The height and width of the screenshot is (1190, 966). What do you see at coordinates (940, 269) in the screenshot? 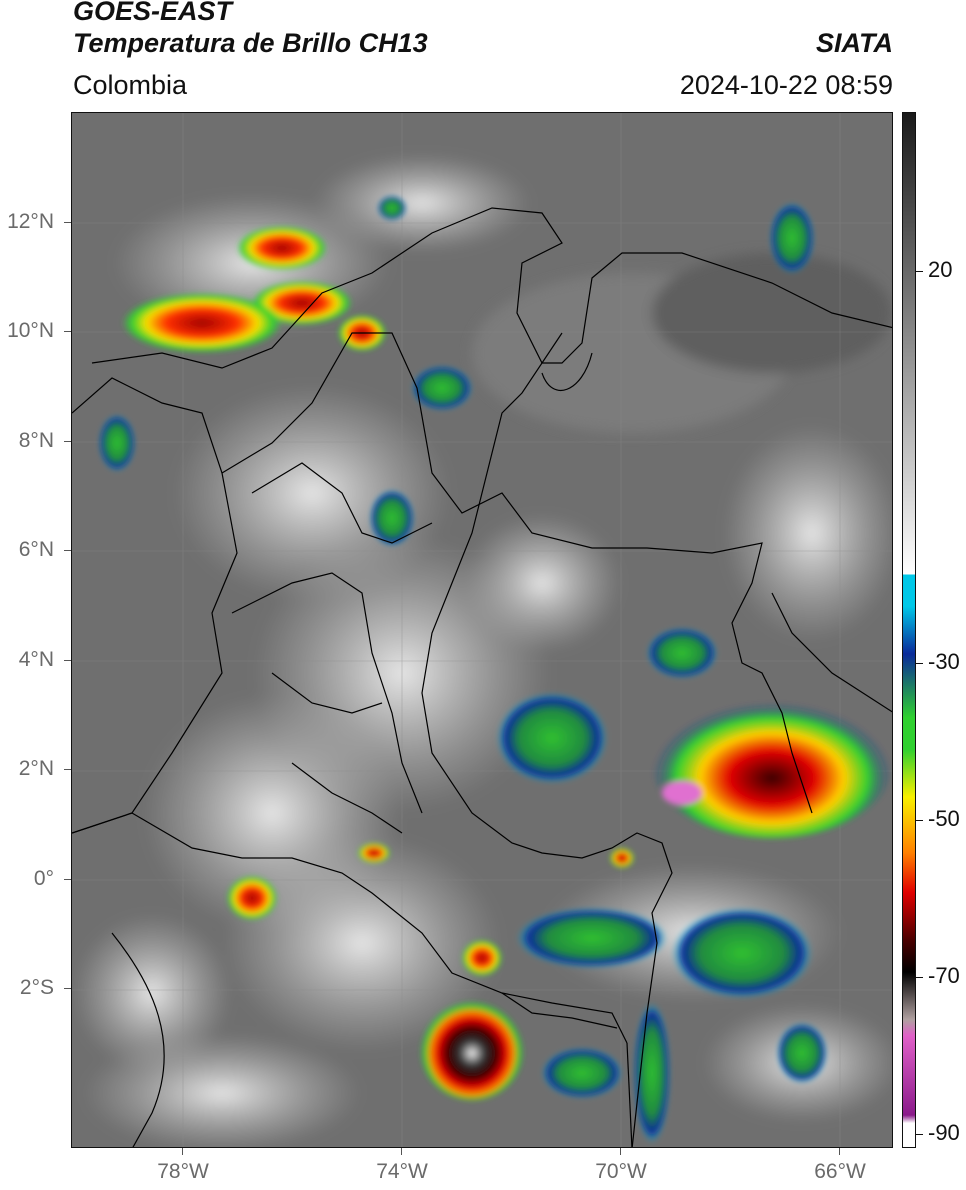
I see `colorbar-label-20: 20` at bounding box center [940, 269].